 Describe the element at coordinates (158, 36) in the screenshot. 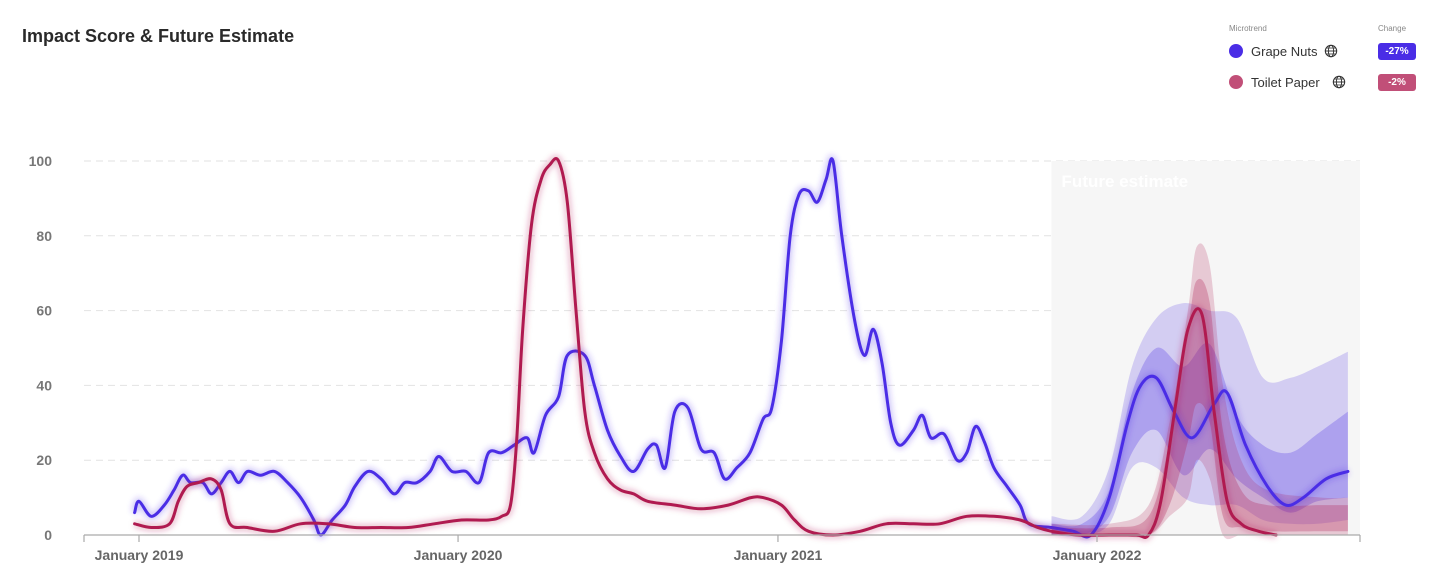

I see `chart-title: Impact Score & Future Estimate` at that location.